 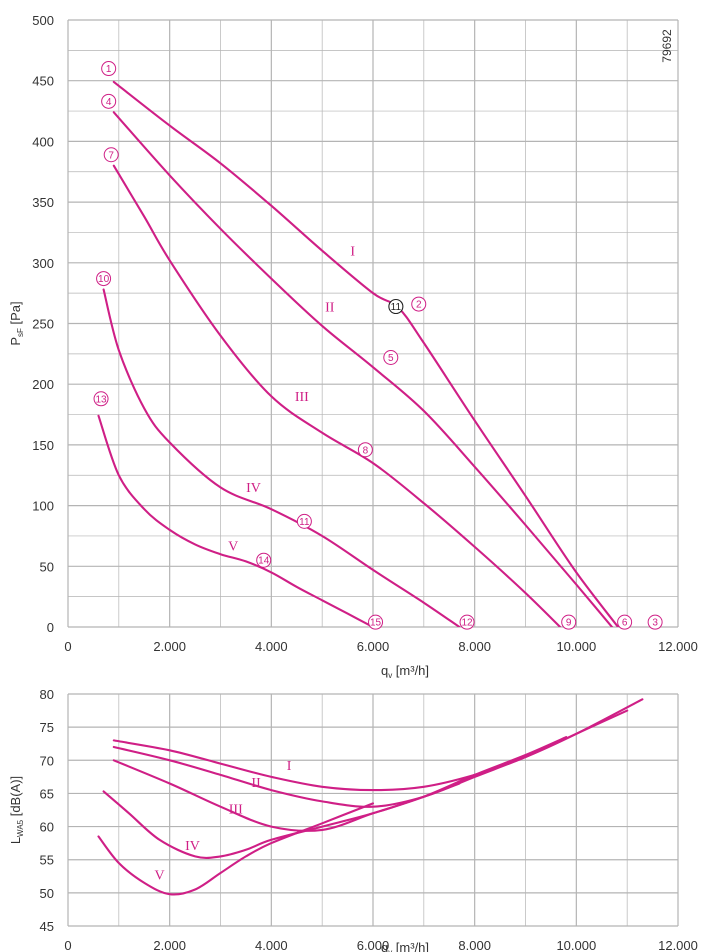 I want to click on special-point-label: 11, so click(x=396, y=307).